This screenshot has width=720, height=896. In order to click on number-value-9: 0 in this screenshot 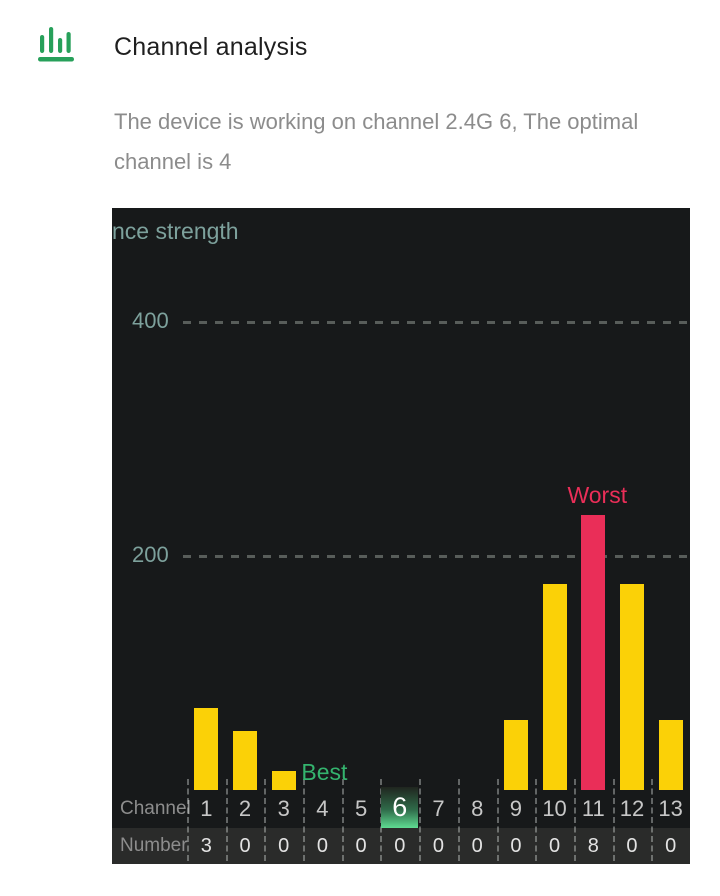, I will do `click(516, 846)`.